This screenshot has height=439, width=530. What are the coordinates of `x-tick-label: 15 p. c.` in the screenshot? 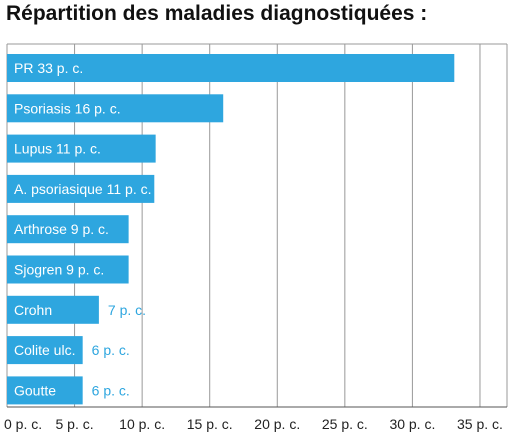 It's located at (210, 424).